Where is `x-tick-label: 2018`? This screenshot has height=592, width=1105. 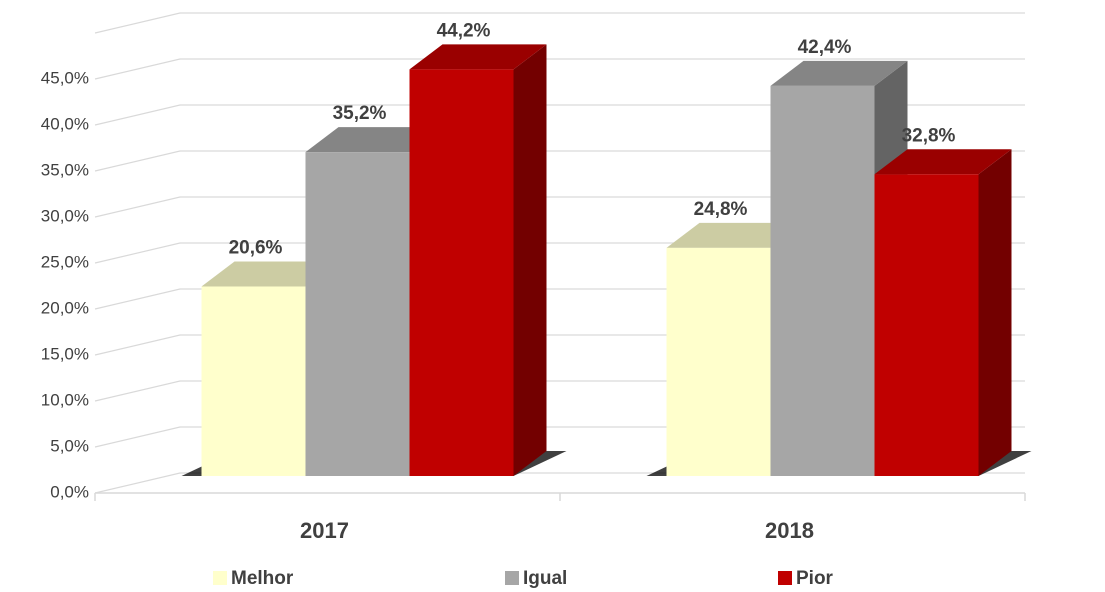 x-tick-label: 2018 is located at coordinates (789, 530).